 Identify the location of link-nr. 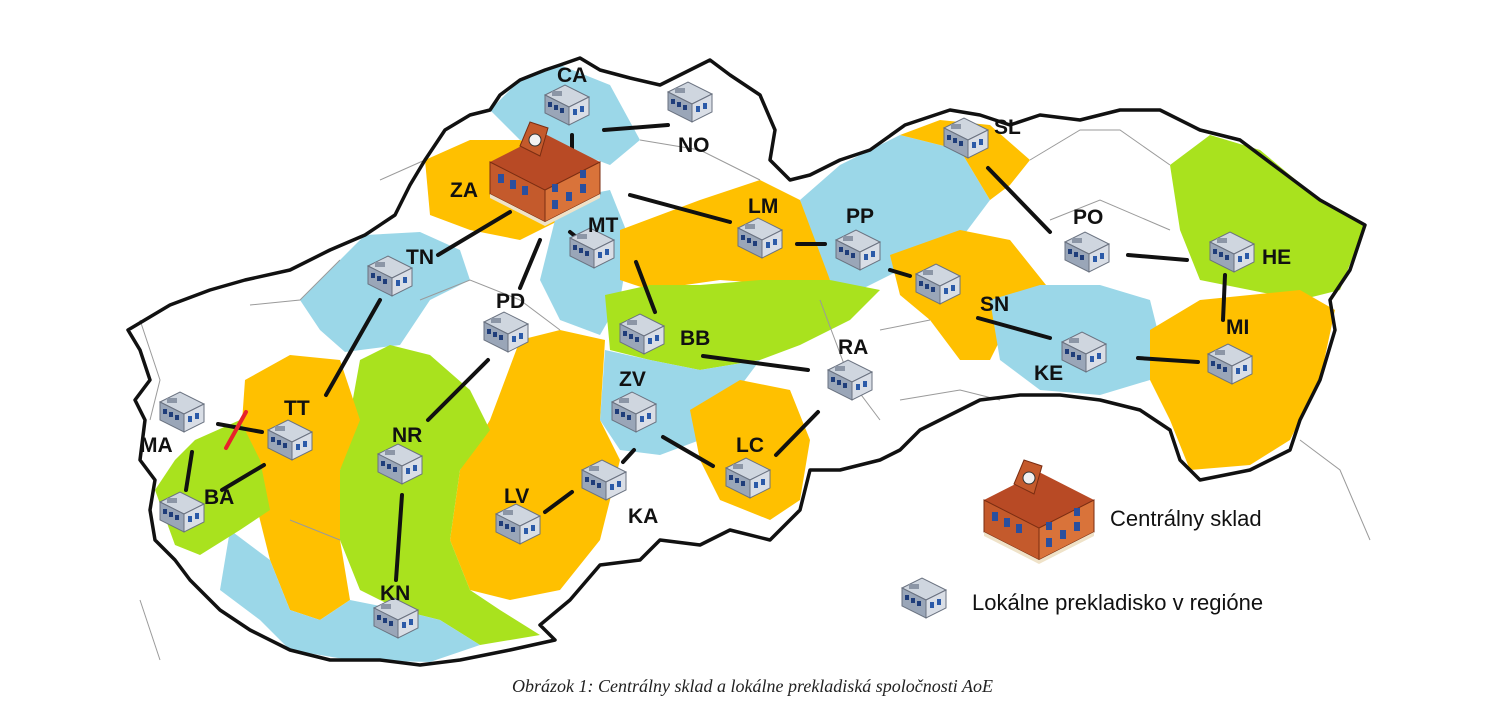
(458, 390).